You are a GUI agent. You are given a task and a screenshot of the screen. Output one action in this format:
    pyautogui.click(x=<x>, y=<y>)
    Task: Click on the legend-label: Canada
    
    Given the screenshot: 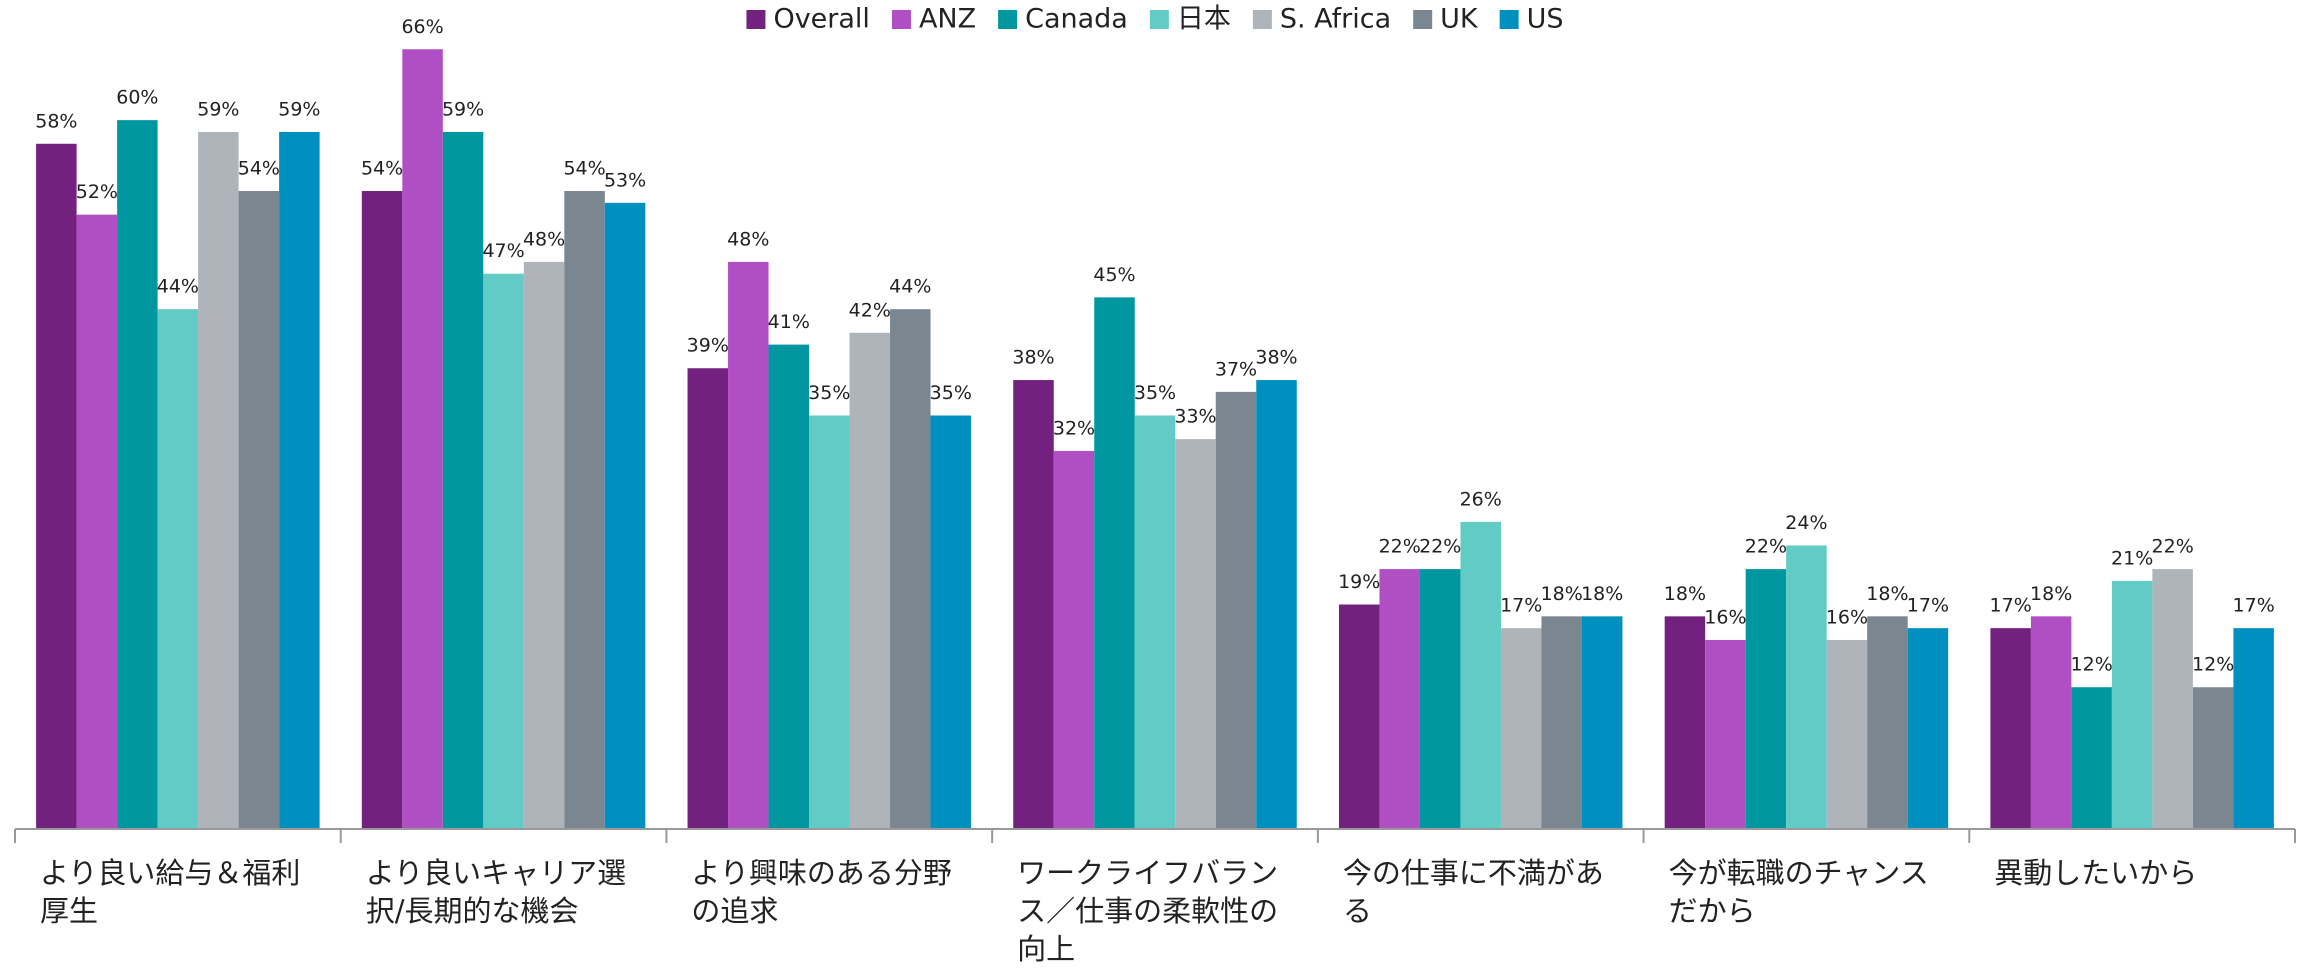 What is the action you would take?
    pyautogui.click(x=1076, y=19)
    